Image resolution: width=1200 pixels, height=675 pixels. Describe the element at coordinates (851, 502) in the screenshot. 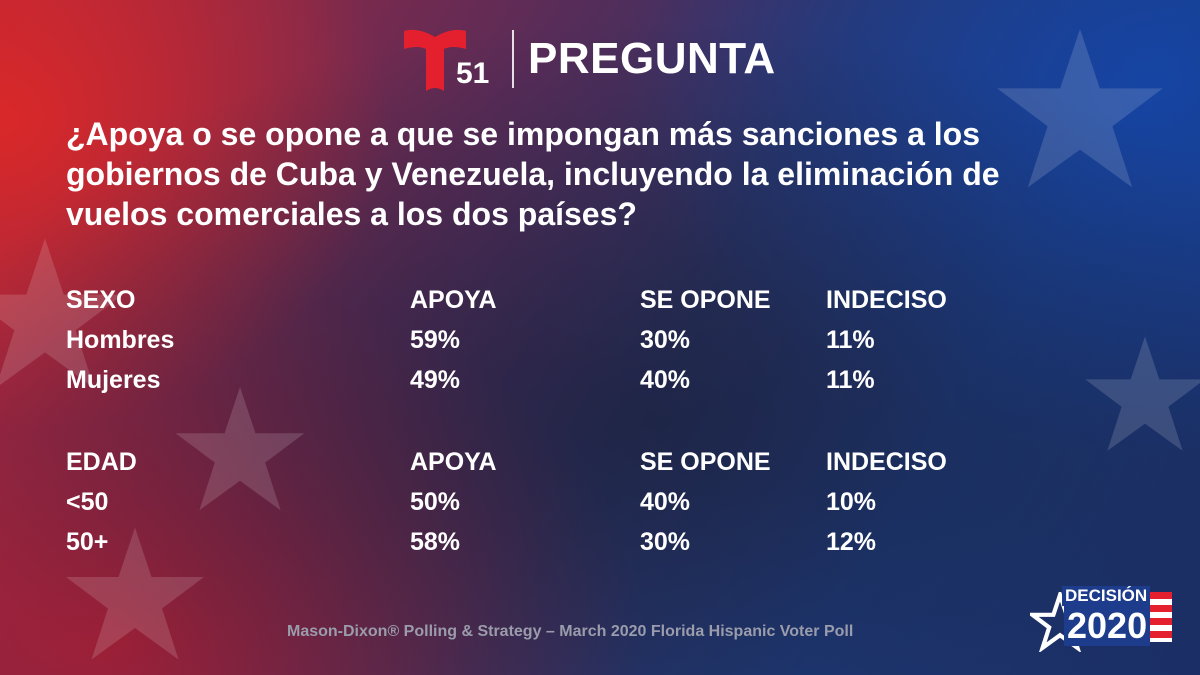

I see `table-cell: 10%` at that location.